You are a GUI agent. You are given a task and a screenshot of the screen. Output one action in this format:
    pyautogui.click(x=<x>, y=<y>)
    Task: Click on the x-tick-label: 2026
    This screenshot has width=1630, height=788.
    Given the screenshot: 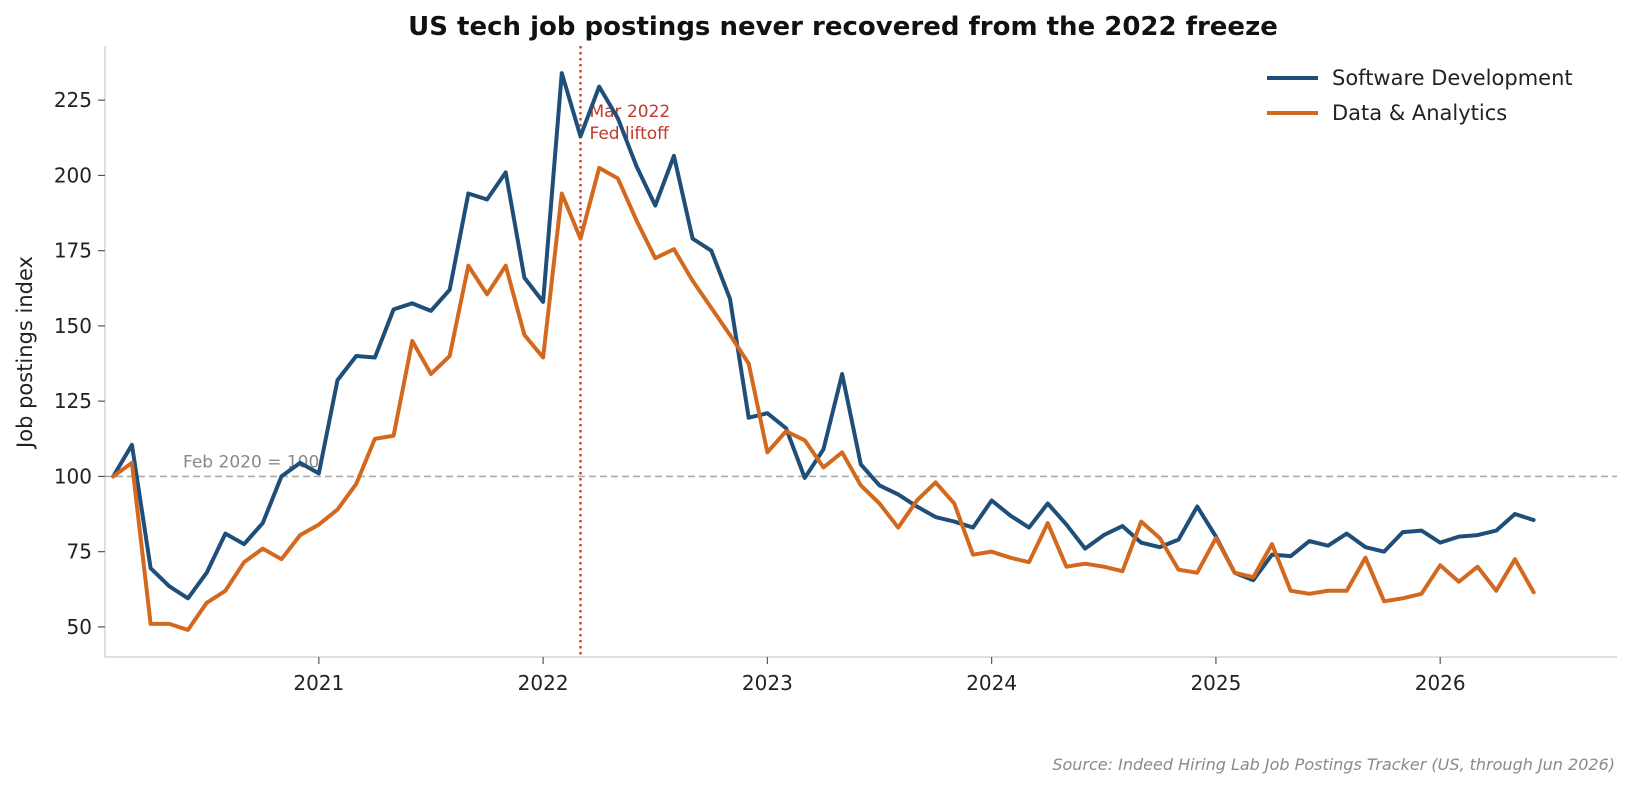 What is the action you would take?
    pyautogui.click(x=1440, y=683)
    